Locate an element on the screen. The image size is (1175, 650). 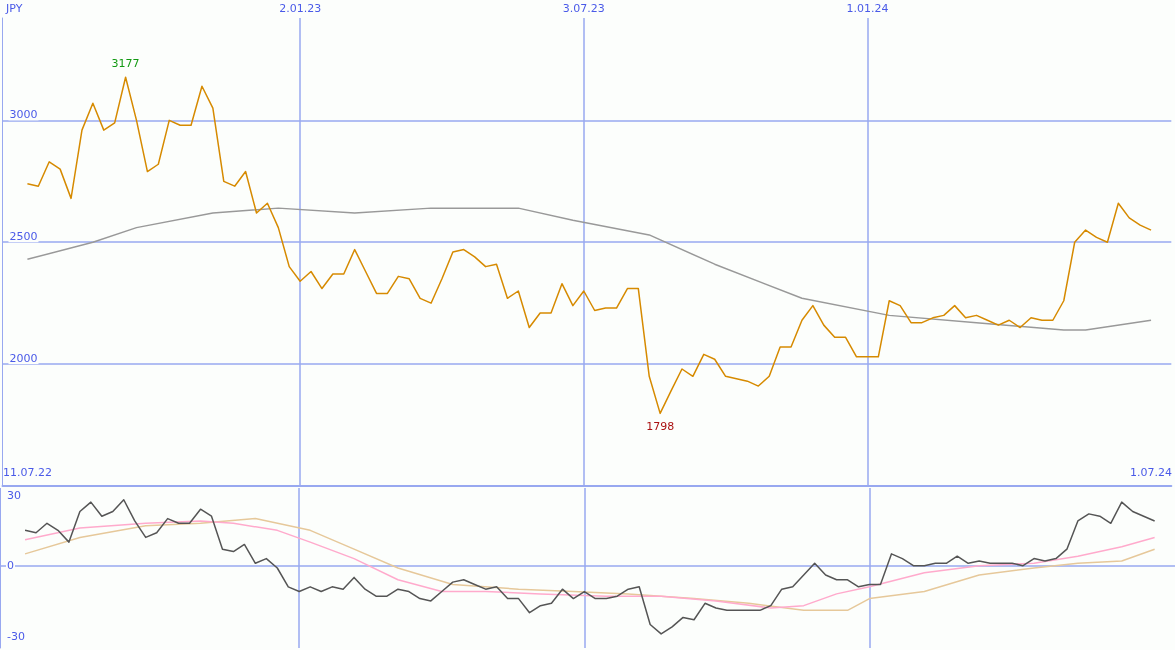
y-tick-label: 2500 is located at coordinates (23, 237).